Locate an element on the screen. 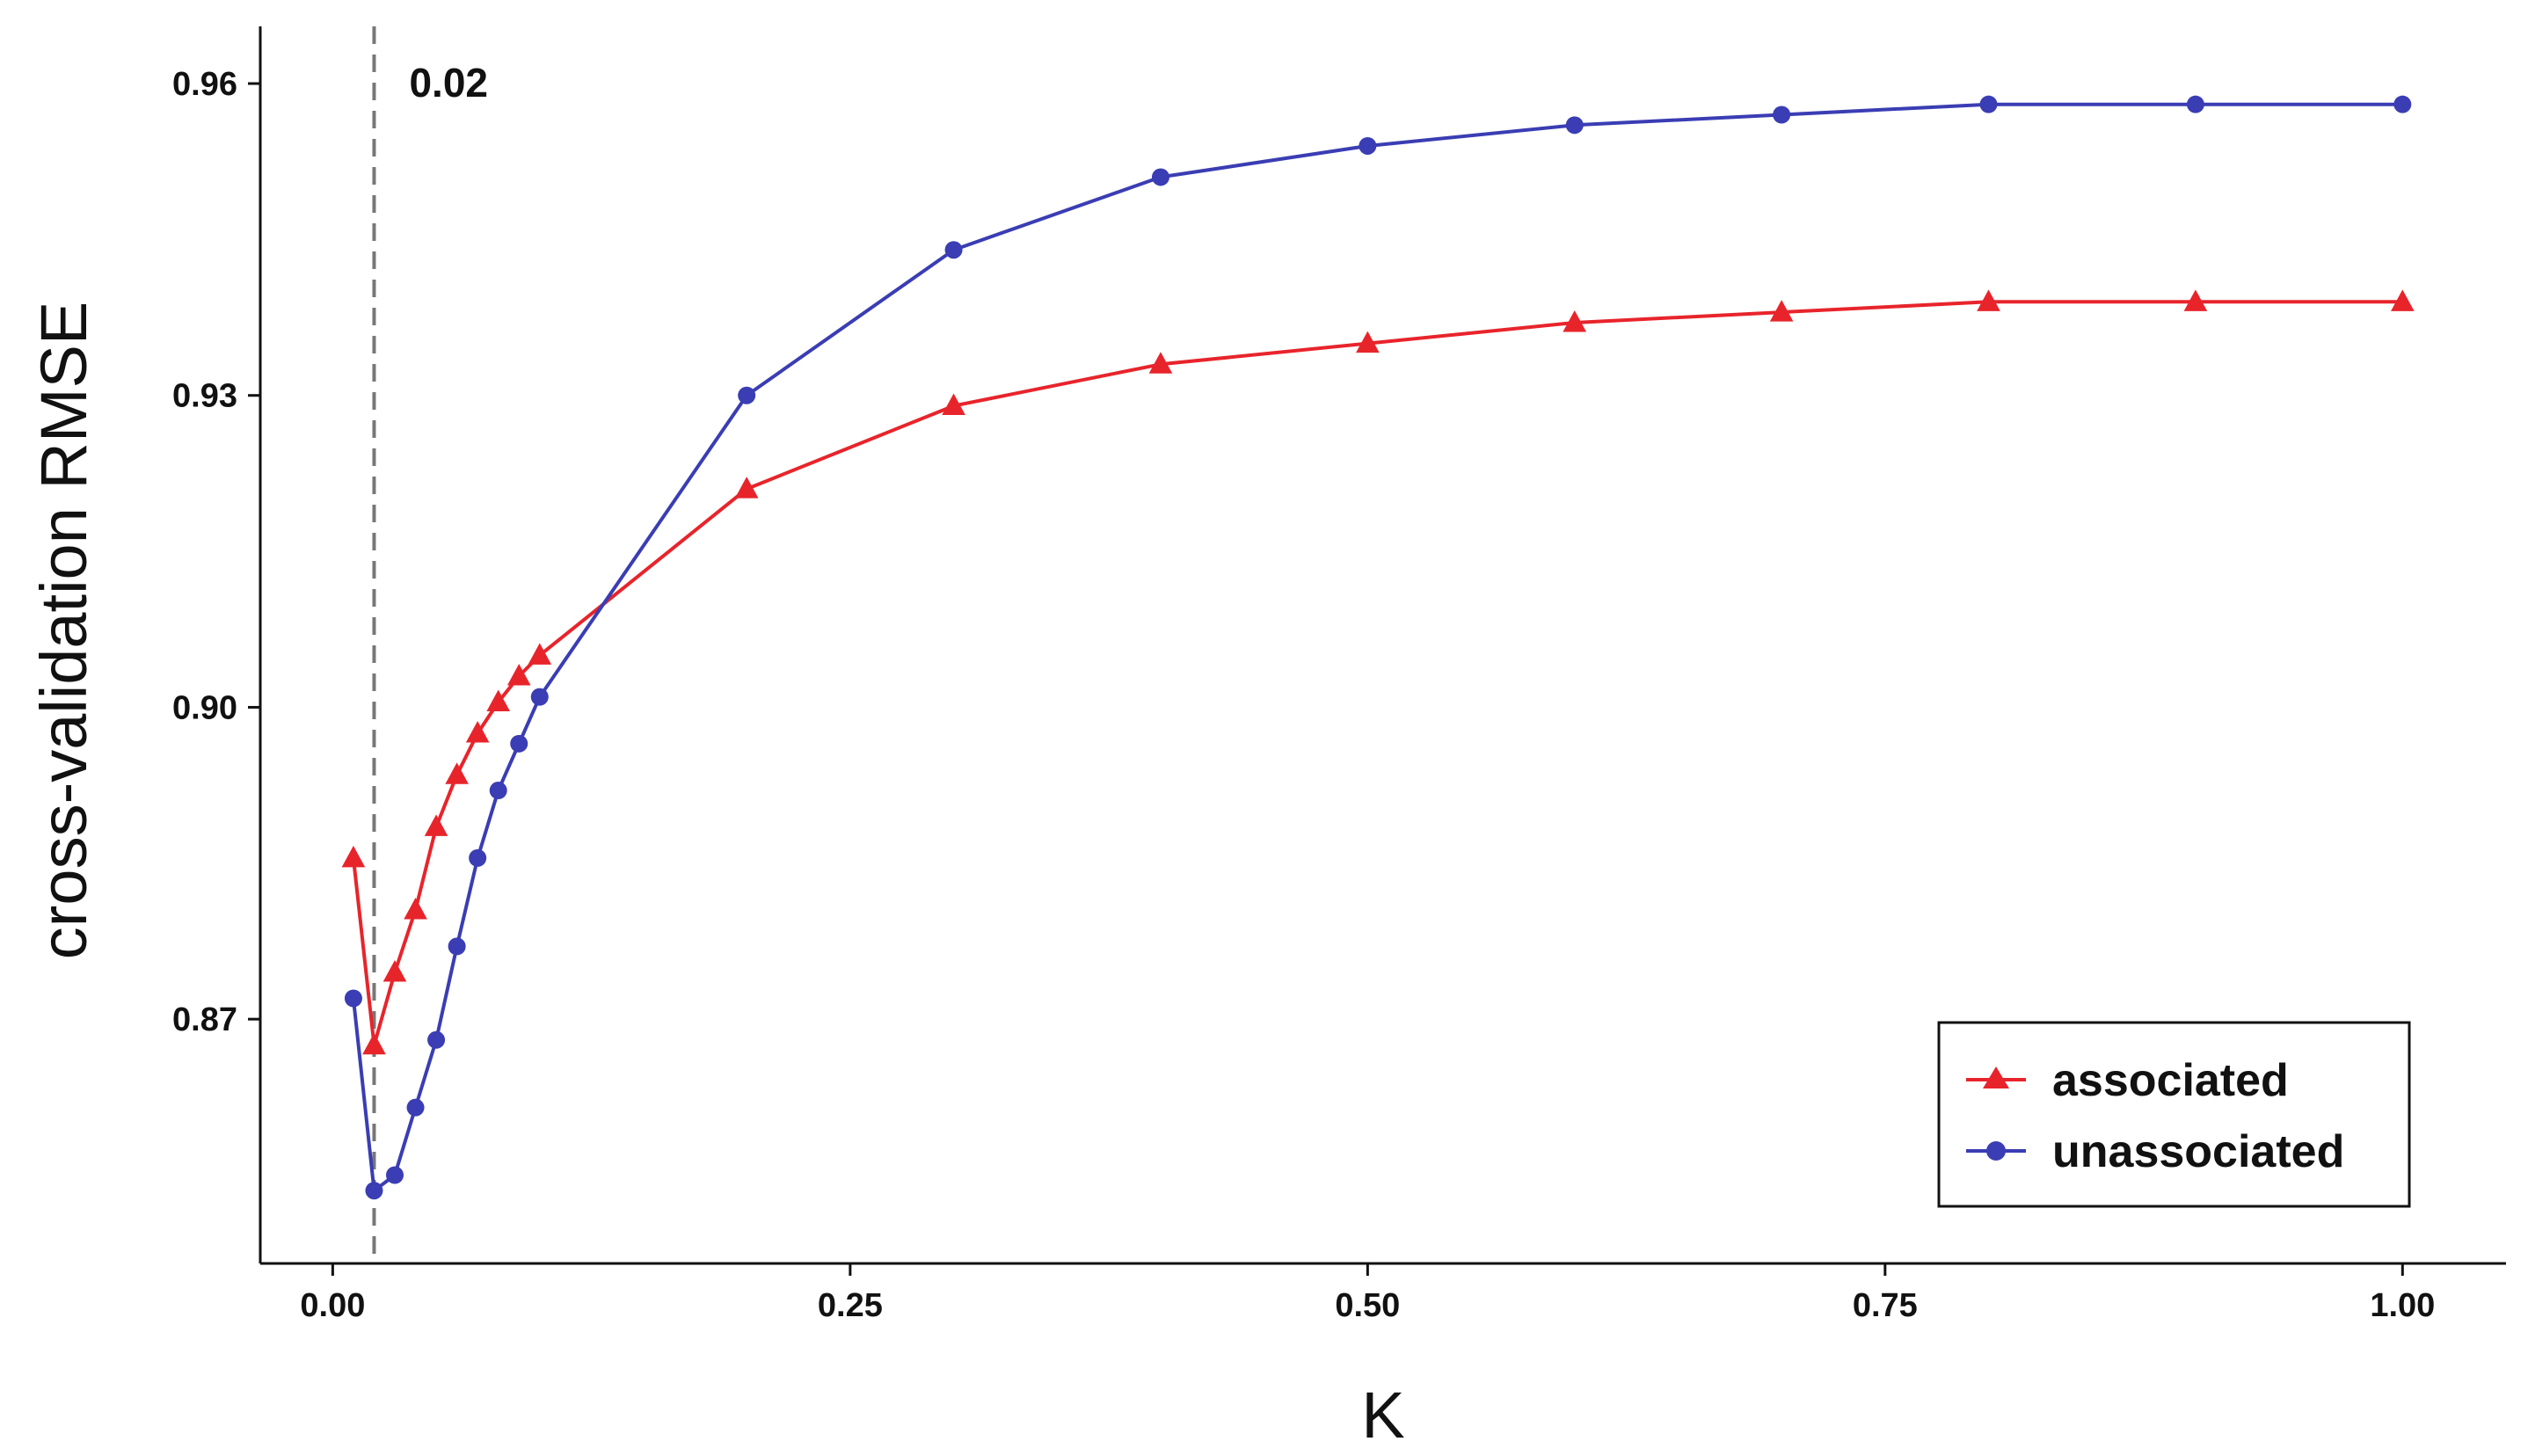 Image resolution: width=2528 pixels, height=1456 pixels. legend-item-associated: associated is located at coordinates (2127, 1080).